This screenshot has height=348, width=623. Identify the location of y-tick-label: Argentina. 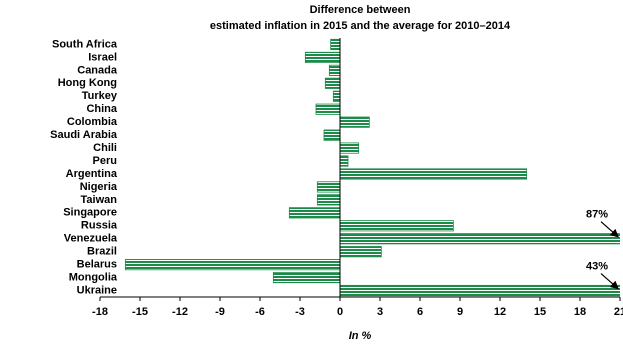
(92, 174).